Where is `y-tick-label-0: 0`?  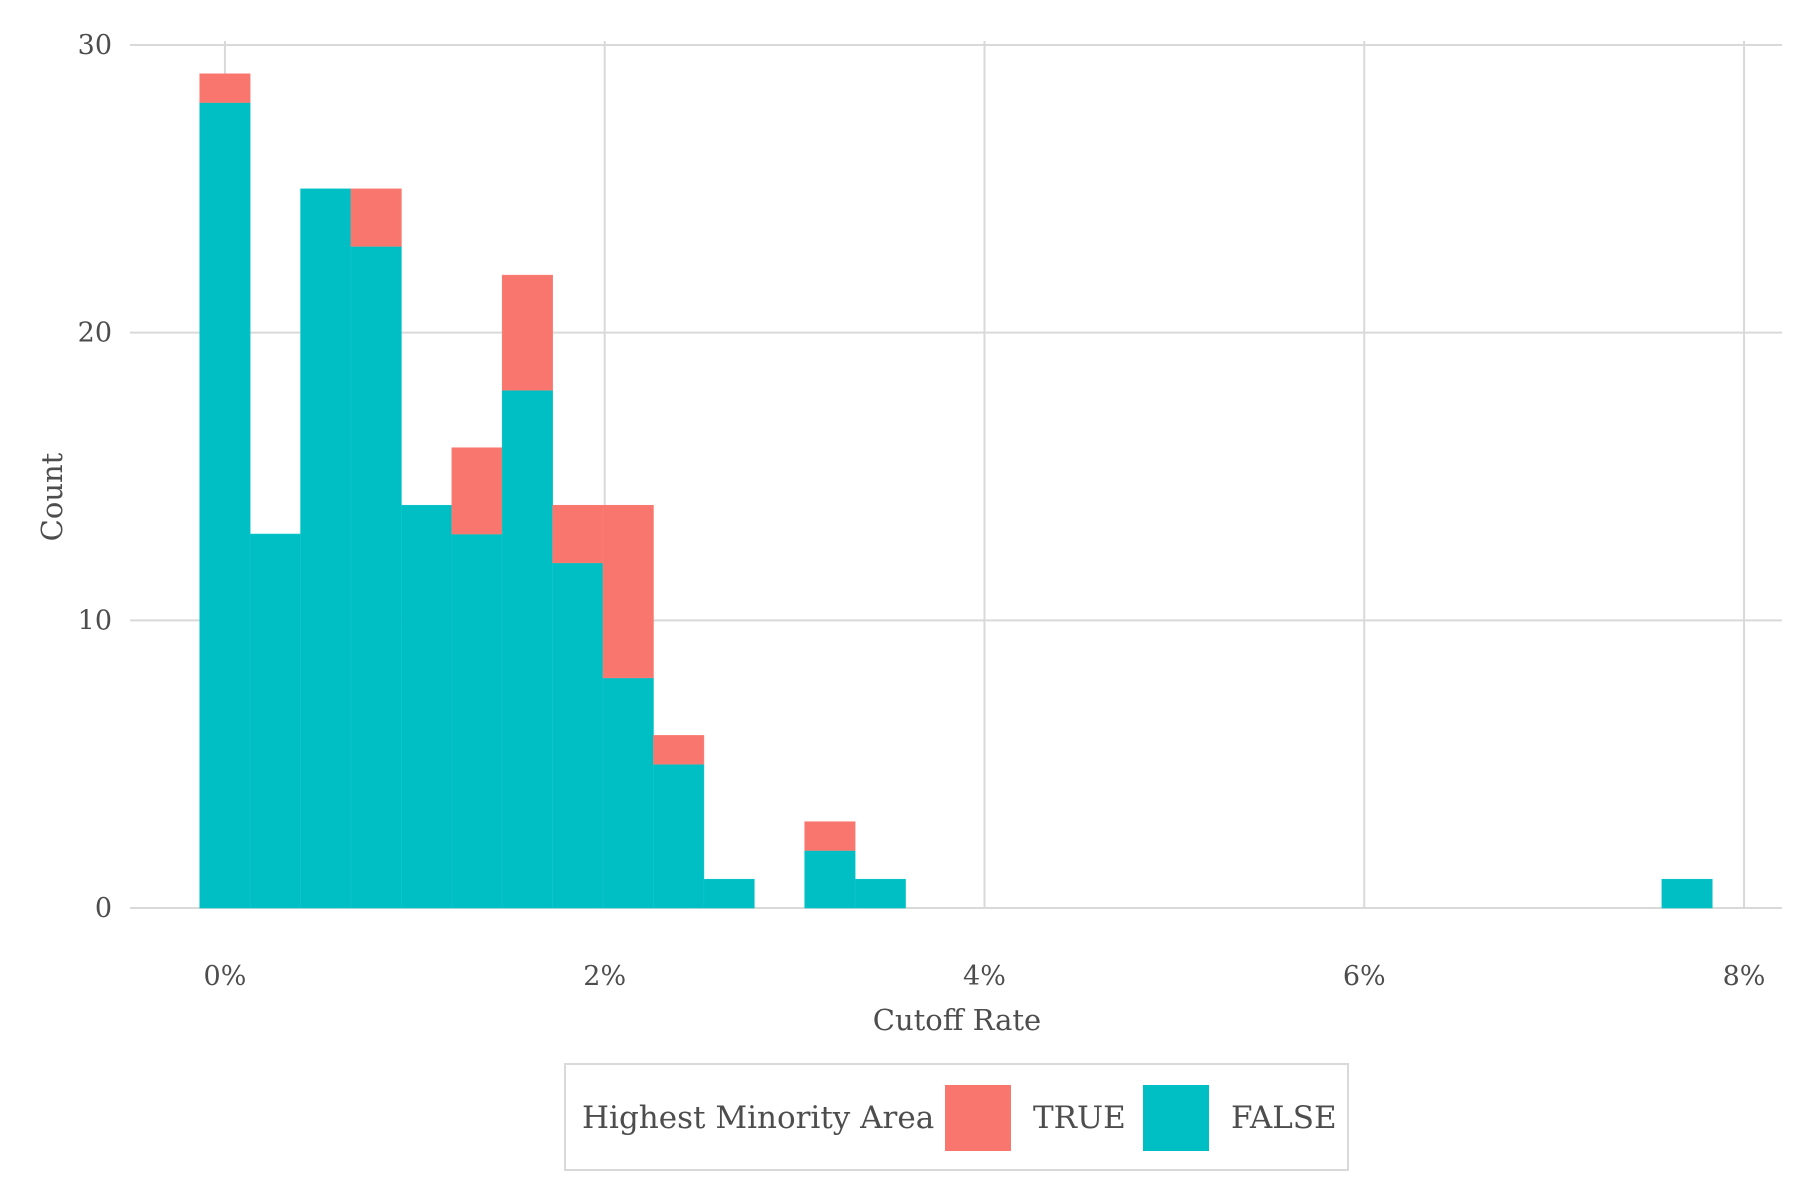 y-tick-label-0: 0 is located at coordinates (103, 908).